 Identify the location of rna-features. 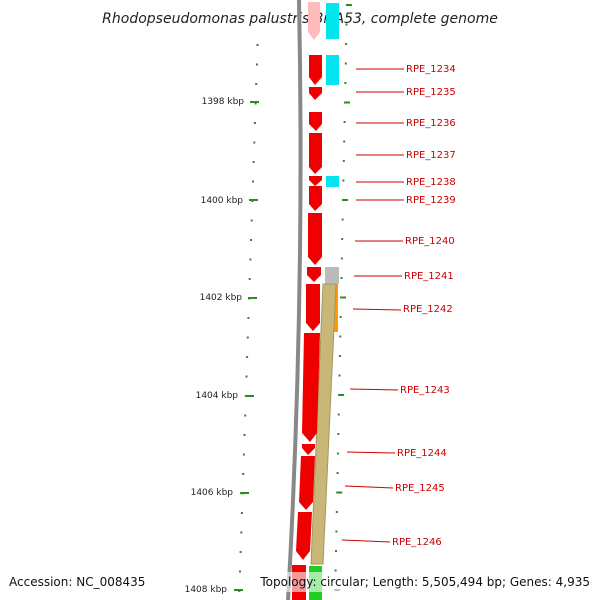
(332, 95).